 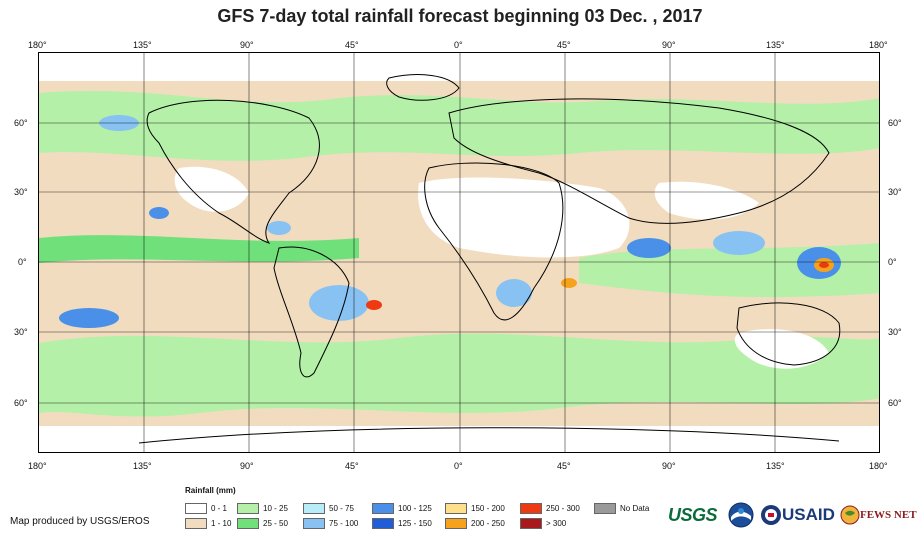 What do you see at coordinates (556, 523) in the screenshot?
I see `legend-label: > 300` at bounding box center [556, 523].